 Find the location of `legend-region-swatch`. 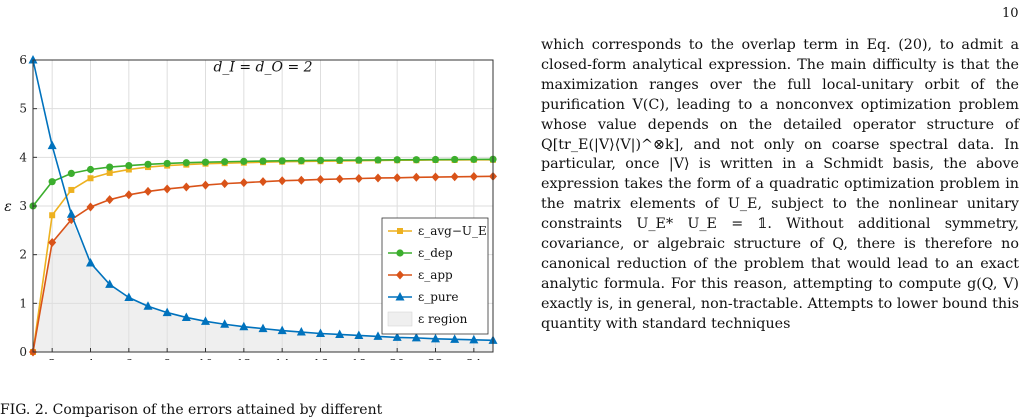

legend-region-swatch is located at coordinates (400, 319).